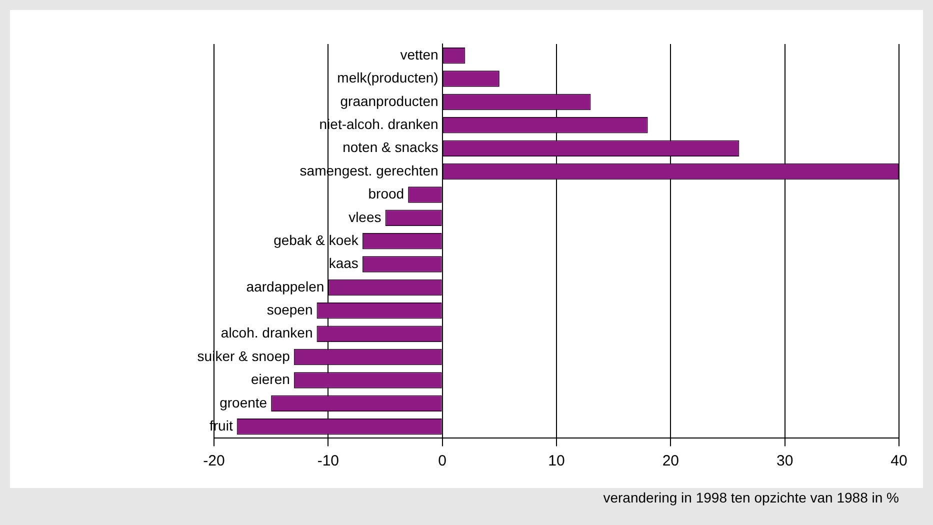 This screenshot has width=933, height=525. Describe the element at coordinates (751, 497) in the screenshot. I see `x-axis-title: verandering in 1998 ten opzichte van 1988 in %` at that location.